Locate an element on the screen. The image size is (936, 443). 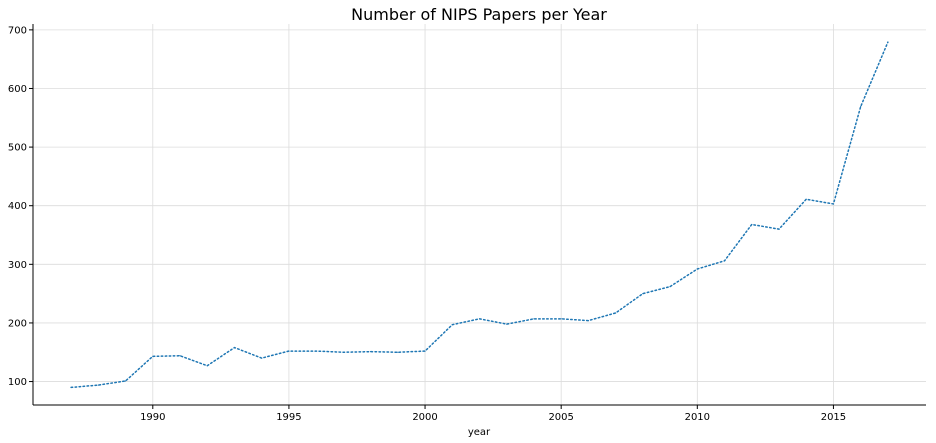
y-tick-label: 500 is located at coordinates (17, 148).